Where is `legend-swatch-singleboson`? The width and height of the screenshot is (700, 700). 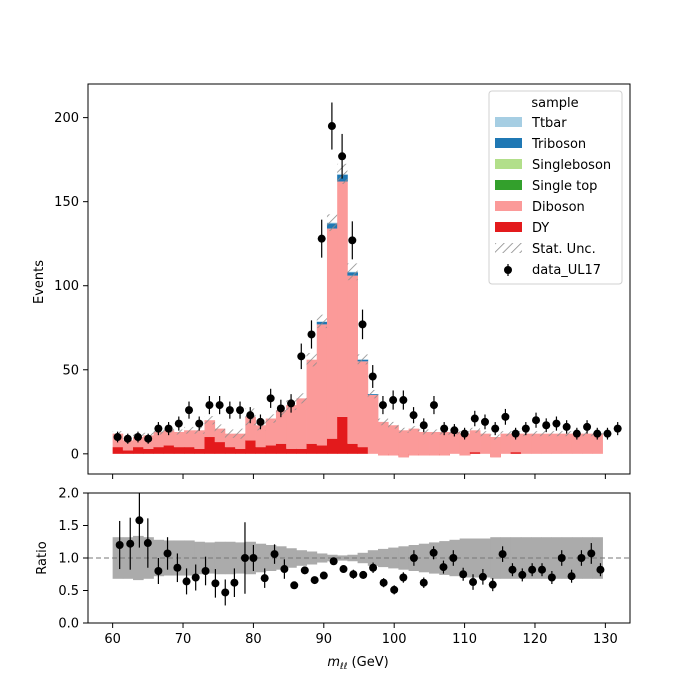
legend-swatch-singleboson is located at coordinates (508, 164).